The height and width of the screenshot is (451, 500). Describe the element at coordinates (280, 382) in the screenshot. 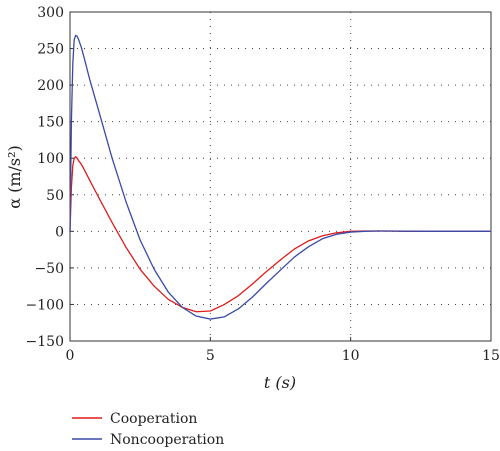

I see `x-axis-label: t (s)` at that location.